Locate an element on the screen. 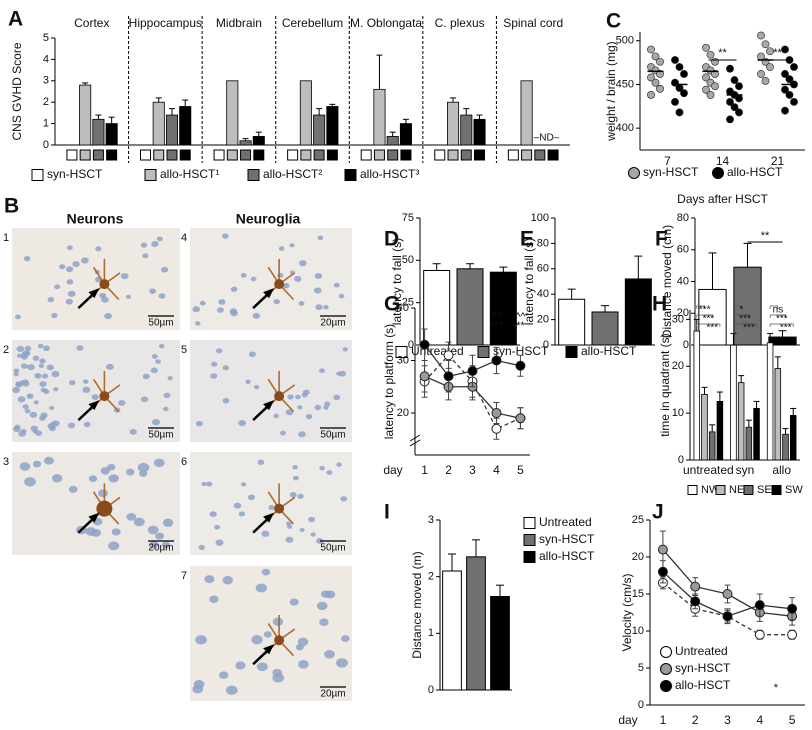  panel-letter: A is located at coordinates (15, 19).